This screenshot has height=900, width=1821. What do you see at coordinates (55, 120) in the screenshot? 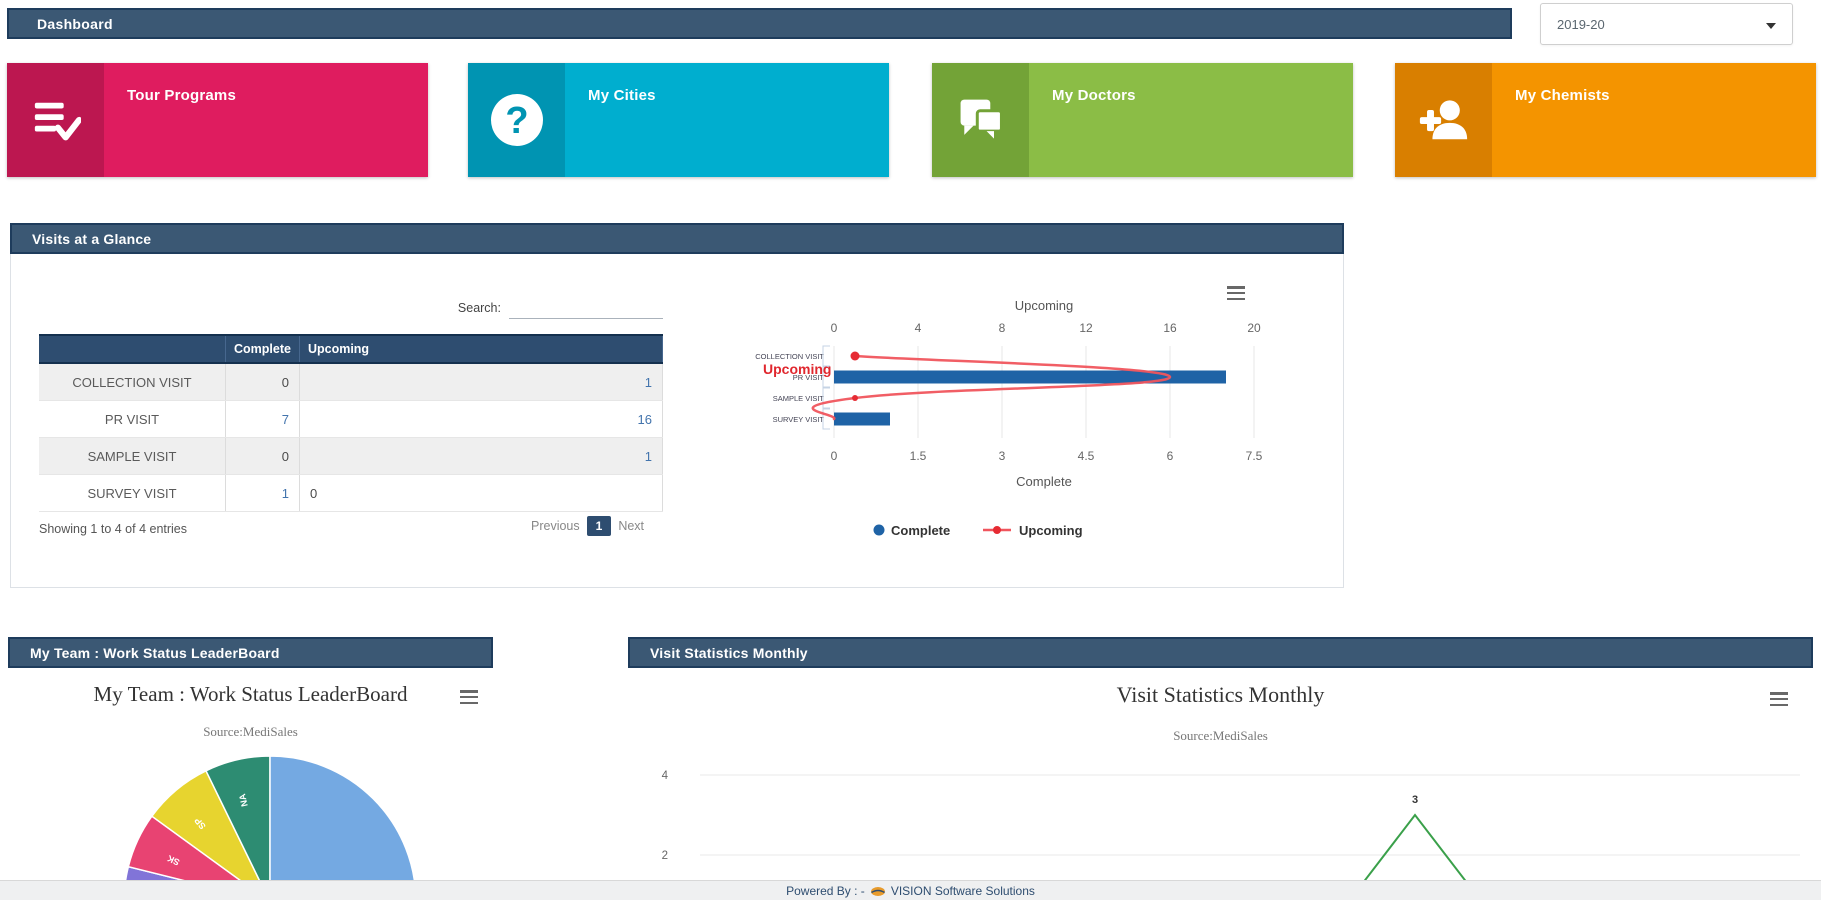
I see `checklist-icon` at bounding box center [55, 120].